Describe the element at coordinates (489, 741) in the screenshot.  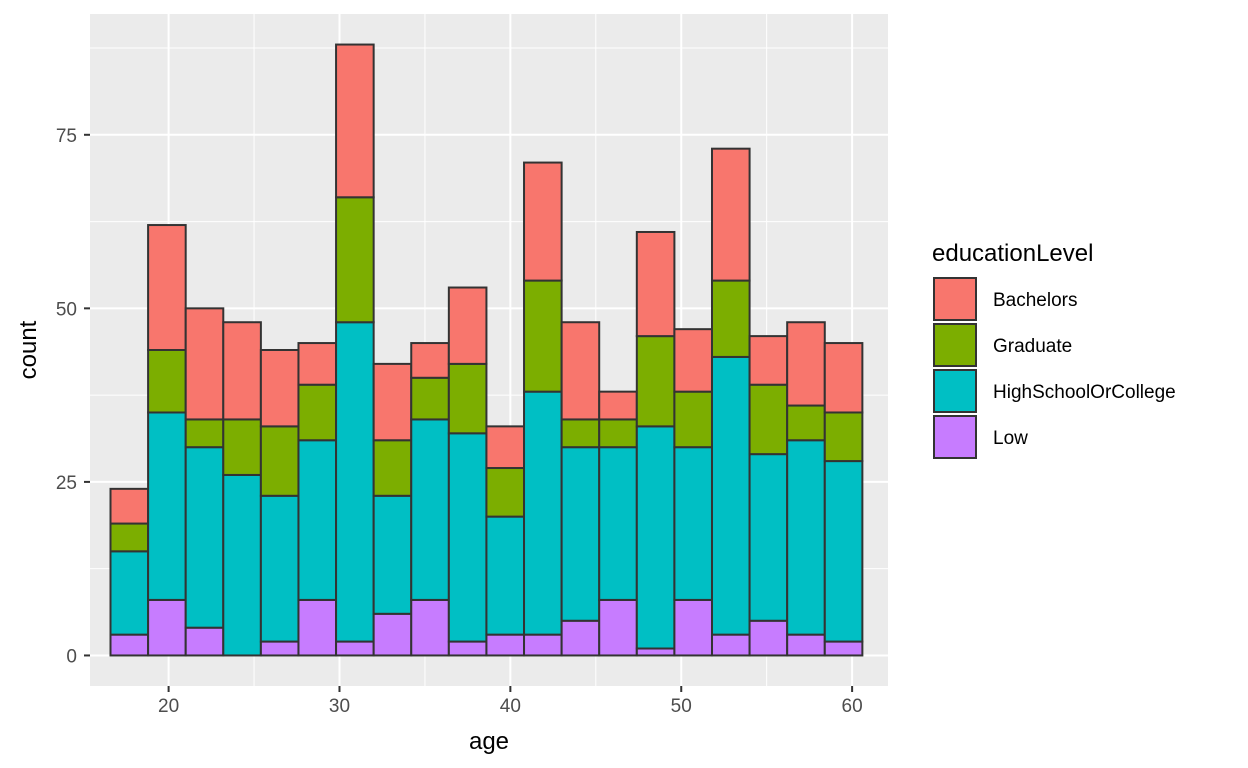
I see `x-axis-title: age` at that location.